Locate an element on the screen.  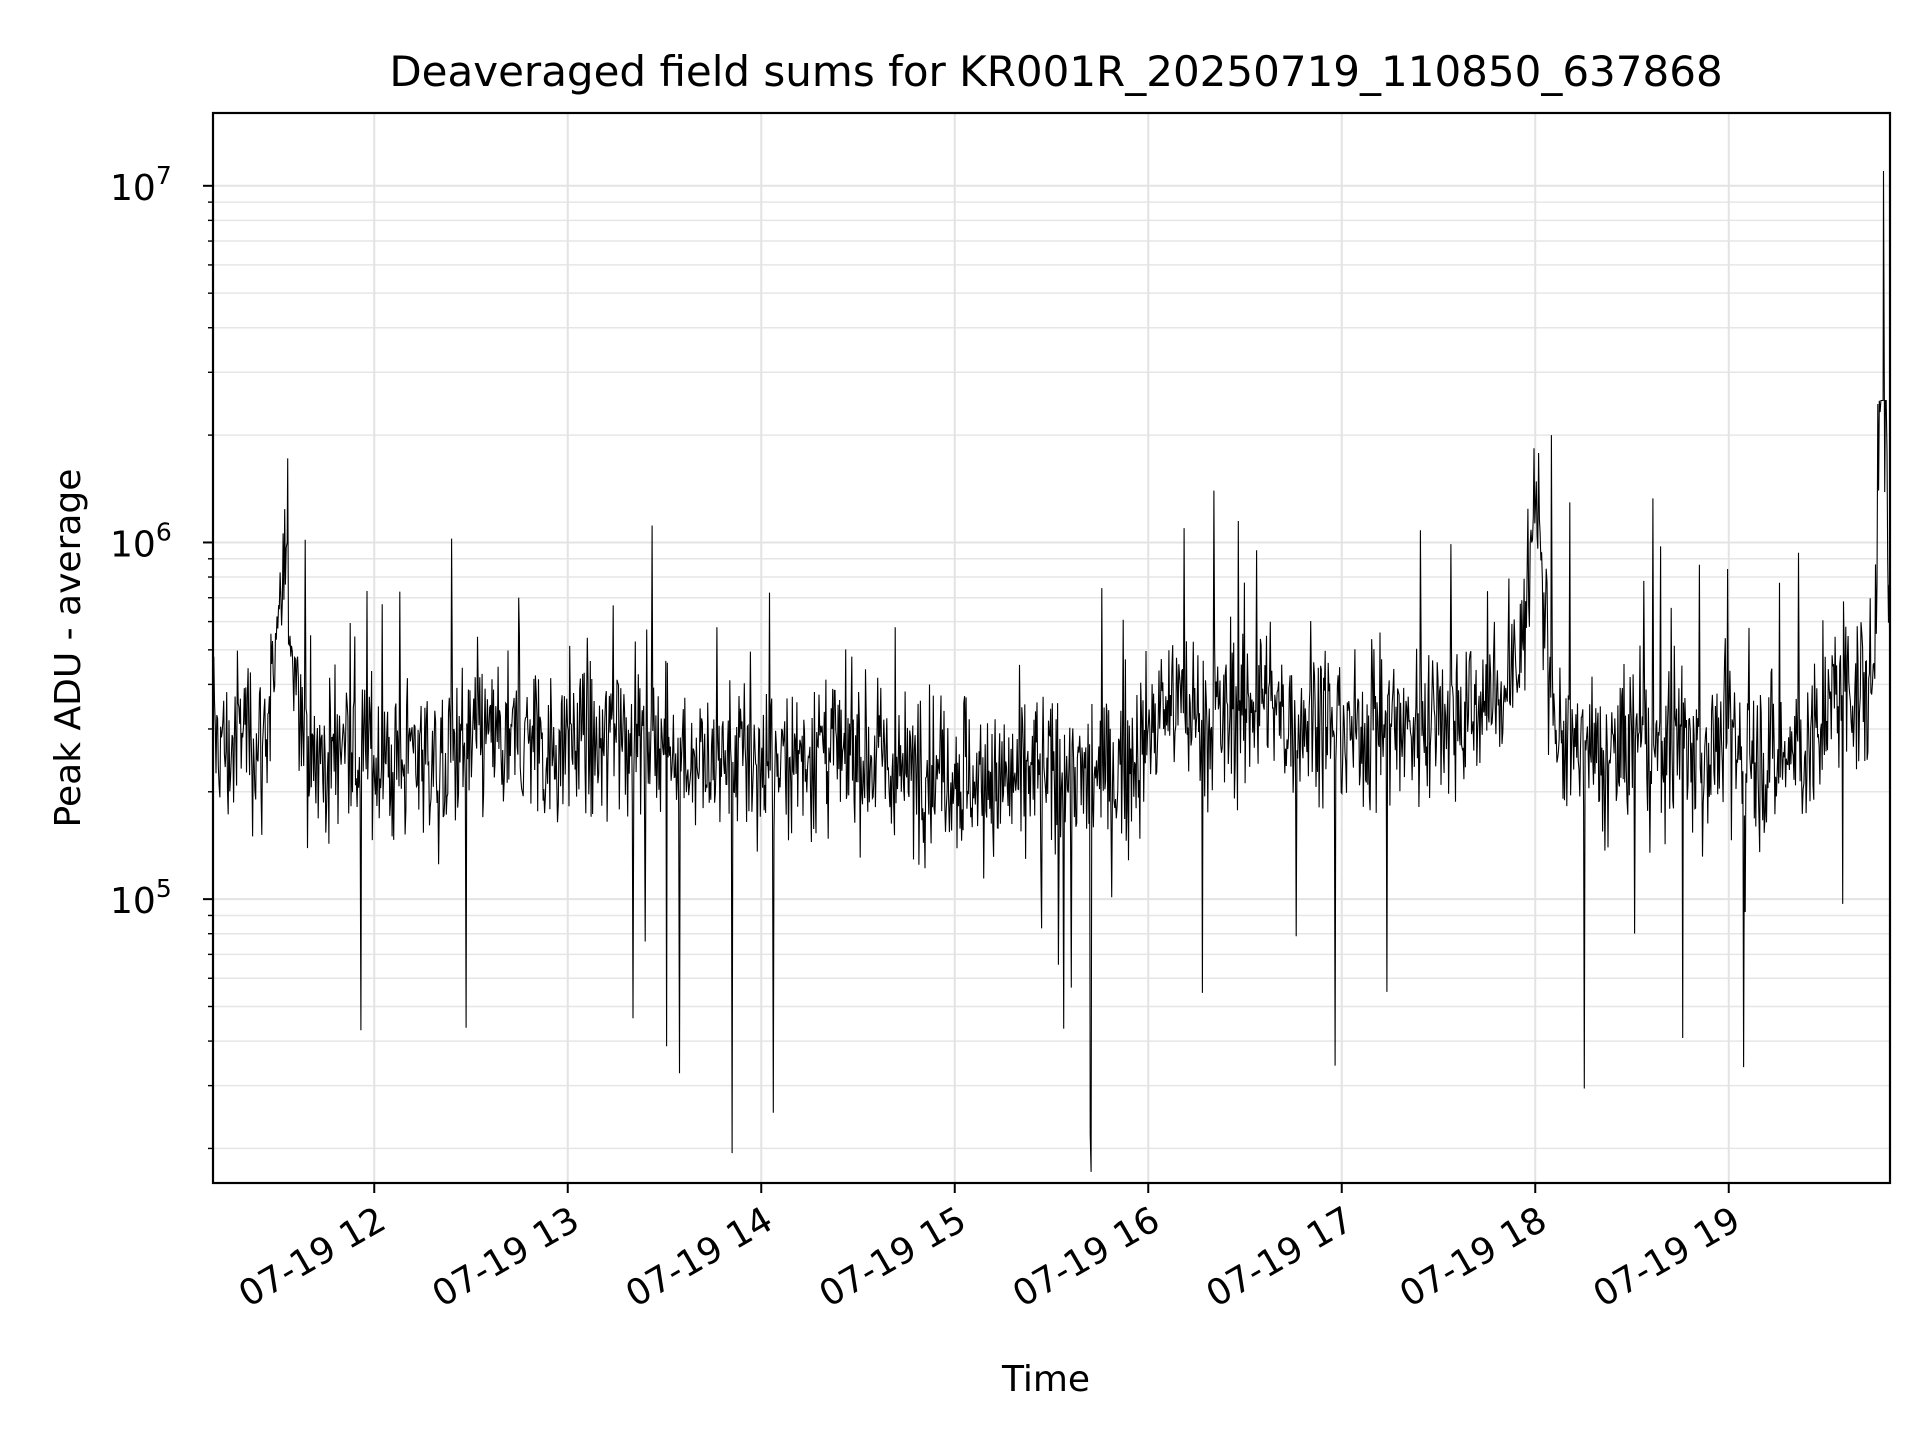
y-tick-label: 10⁶ is located at coordinates (141, 541).